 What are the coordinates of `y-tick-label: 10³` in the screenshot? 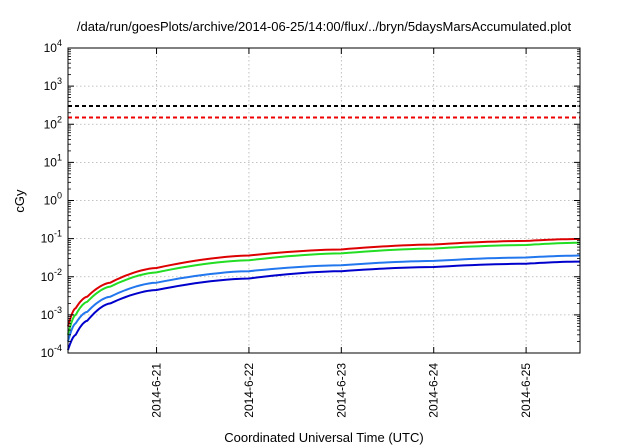 It's located at (53, 84).